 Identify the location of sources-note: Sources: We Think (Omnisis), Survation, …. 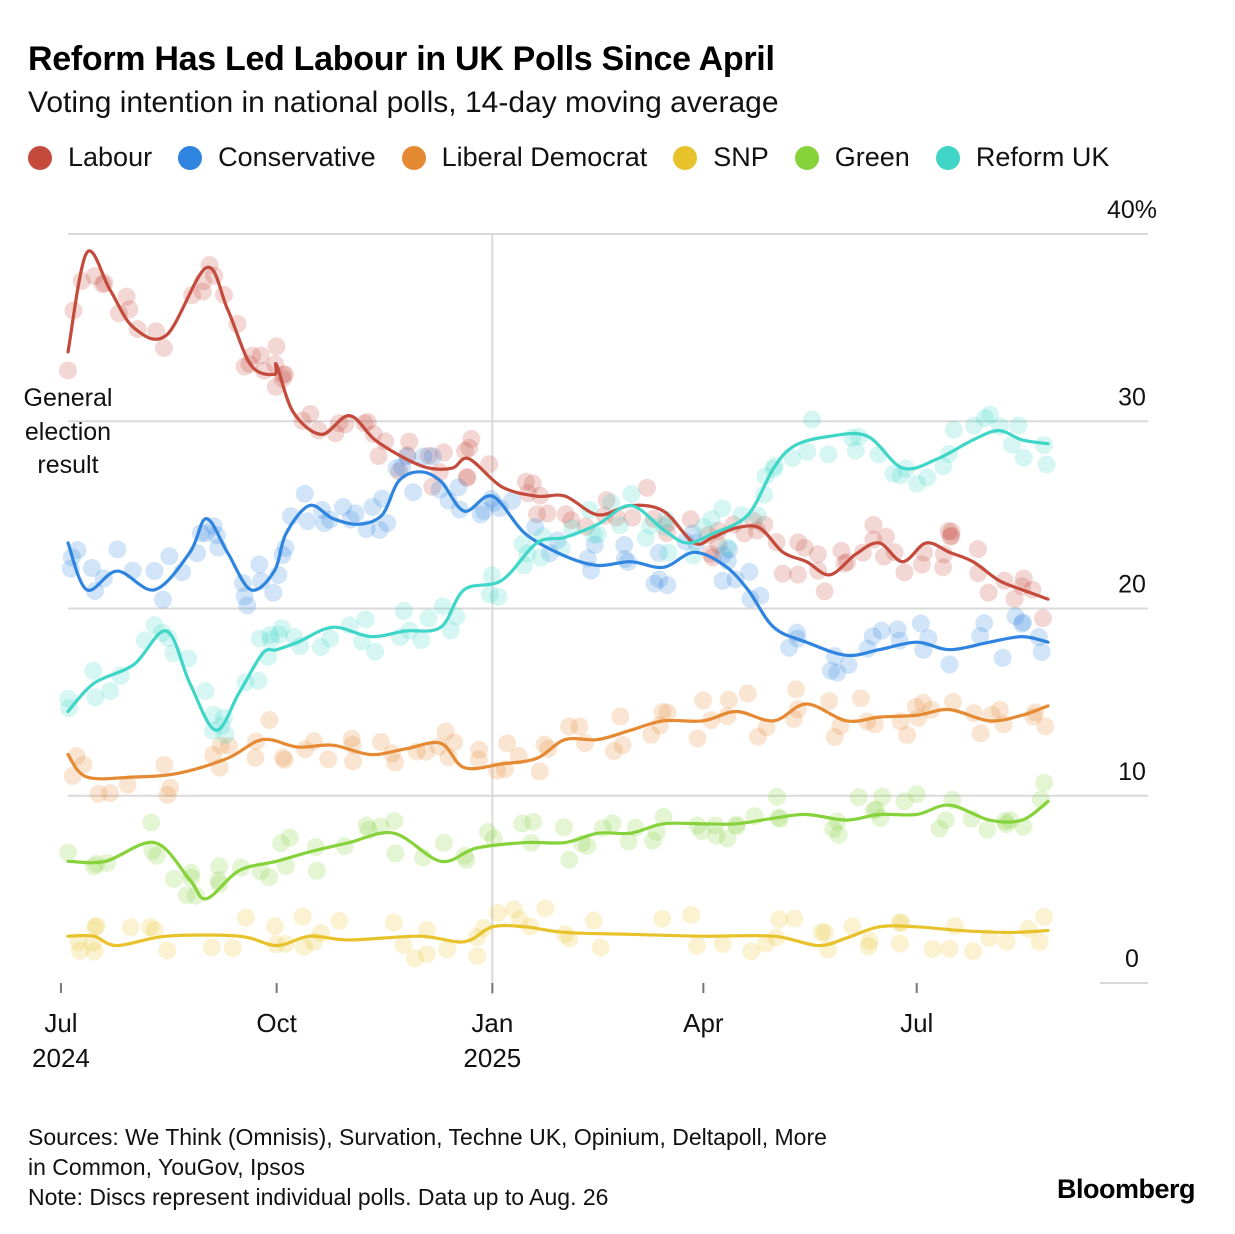
(508, 1167).